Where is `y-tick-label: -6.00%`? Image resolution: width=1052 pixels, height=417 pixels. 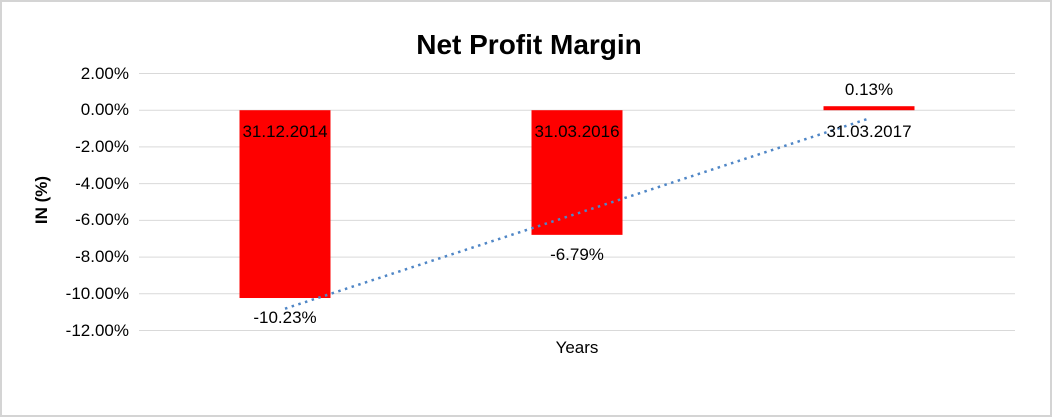 y-tick-label: -6.00% is located at coordinates (102, 220).